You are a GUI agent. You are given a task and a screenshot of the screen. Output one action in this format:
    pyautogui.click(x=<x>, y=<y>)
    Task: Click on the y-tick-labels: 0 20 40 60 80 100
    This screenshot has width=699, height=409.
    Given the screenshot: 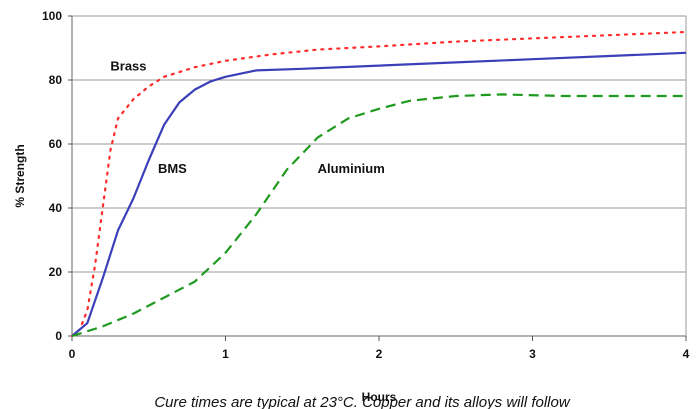 What is the action you would take?
    pyautogui.click(x=52, y=176)
    